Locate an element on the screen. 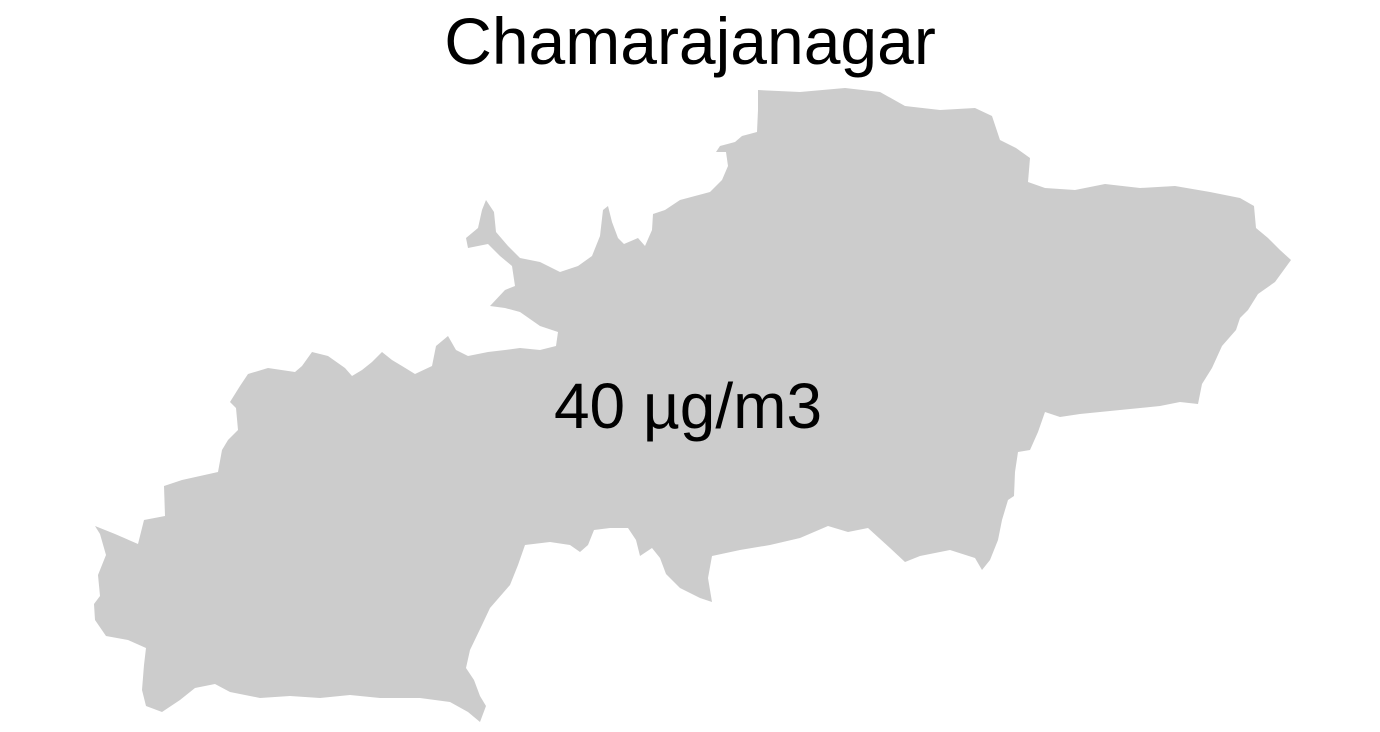  pollution-value-label: 40 µg/m3 is located at coordinates (688, 406).